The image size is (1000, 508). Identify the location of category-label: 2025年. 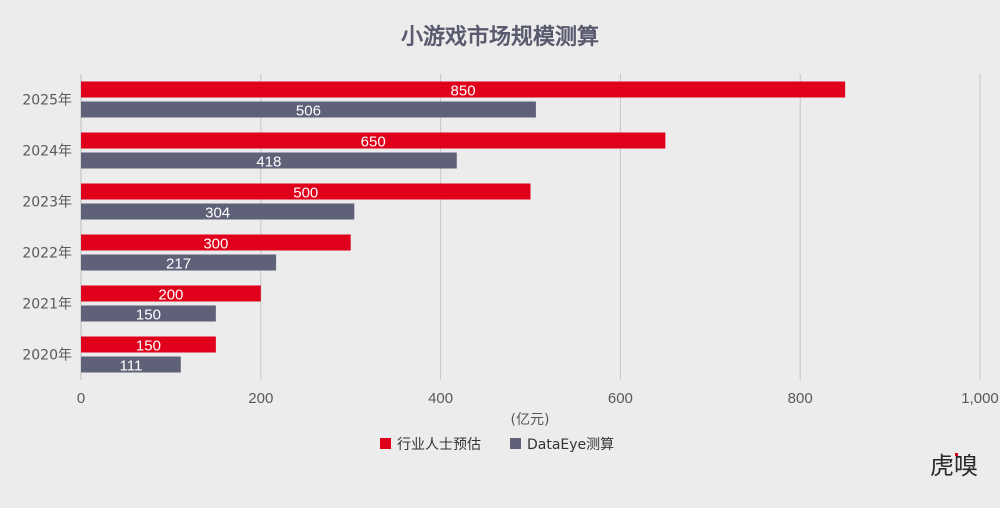
(47, 101).